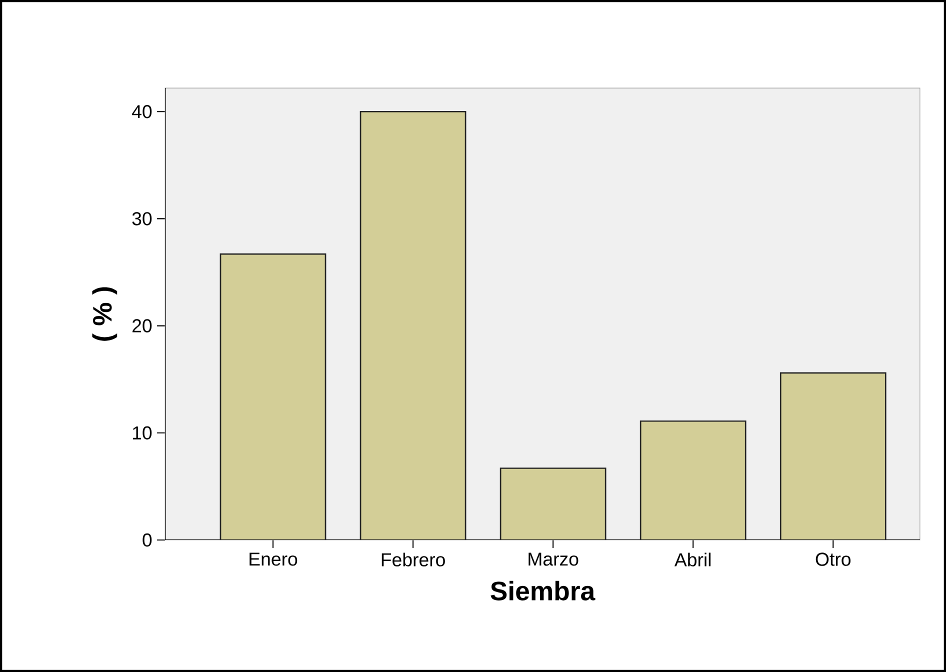  I want to click on y-tick-label: 20, so click(142, 325).